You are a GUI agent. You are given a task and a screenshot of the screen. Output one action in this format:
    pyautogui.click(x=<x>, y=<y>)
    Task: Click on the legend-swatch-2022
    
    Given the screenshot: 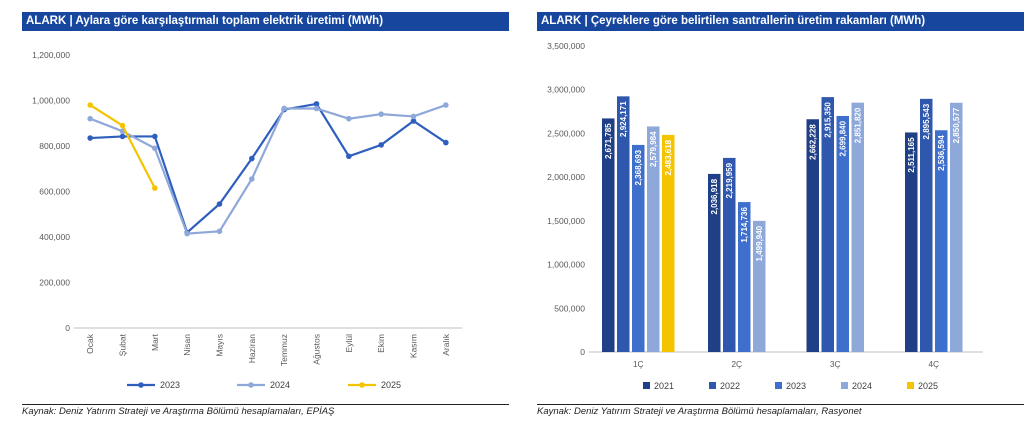 What is the action you would take?
    pyautogui.click(x=712, y=385)
    